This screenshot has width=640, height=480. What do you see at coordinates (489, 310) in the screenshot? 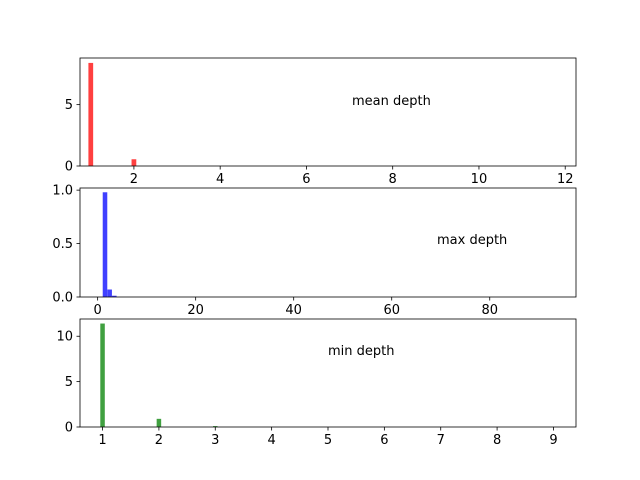
I see `x-tick-label: 80` at bounding box center [489, 310].